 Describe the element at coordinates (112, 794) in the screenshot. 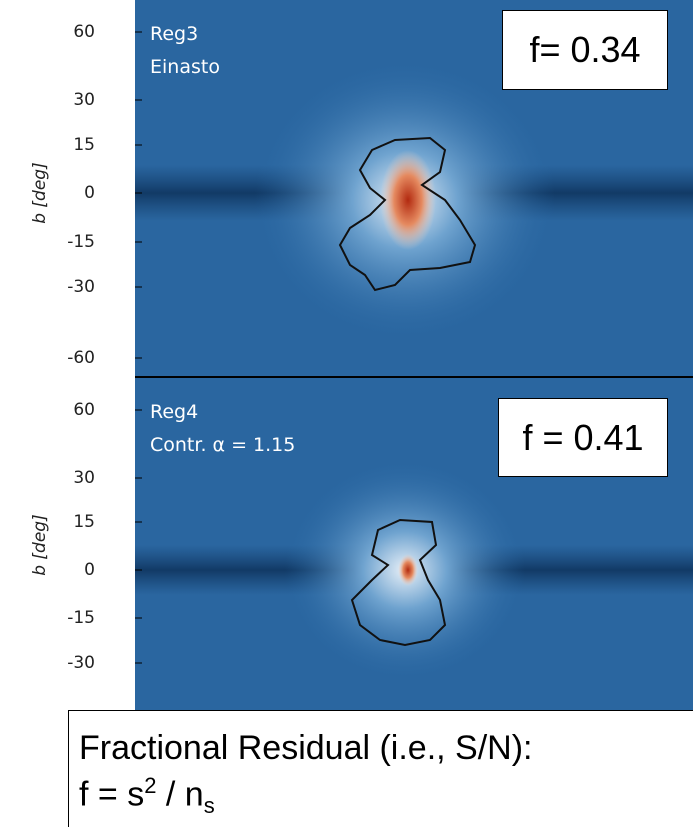

I see `formula-part: f = s` at that location.